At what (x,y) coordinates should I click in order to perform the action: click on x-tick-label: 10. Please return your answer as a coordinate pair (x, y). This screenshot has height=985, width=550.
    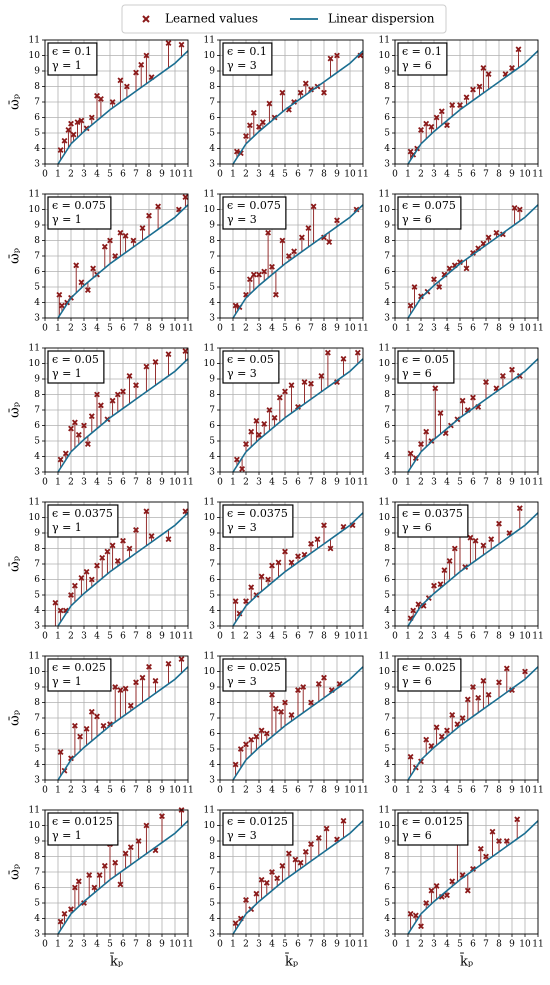
    Looking at the image, I should click on (175, 483).